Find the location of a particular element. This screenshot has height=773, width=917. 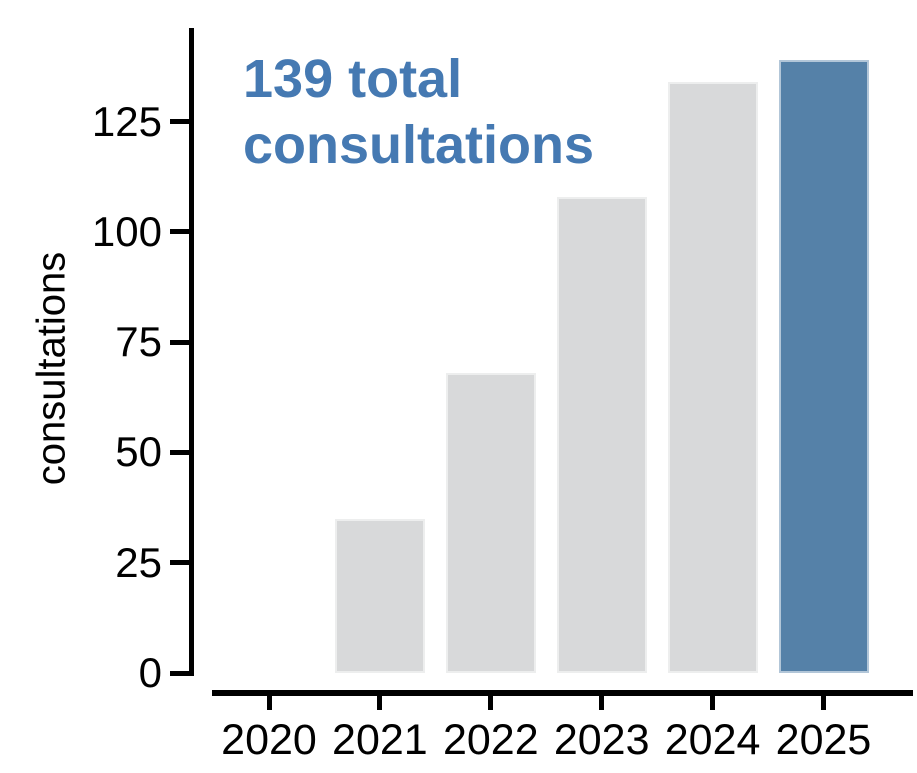

x-tick-2020 is located at coordinates (269, 703).